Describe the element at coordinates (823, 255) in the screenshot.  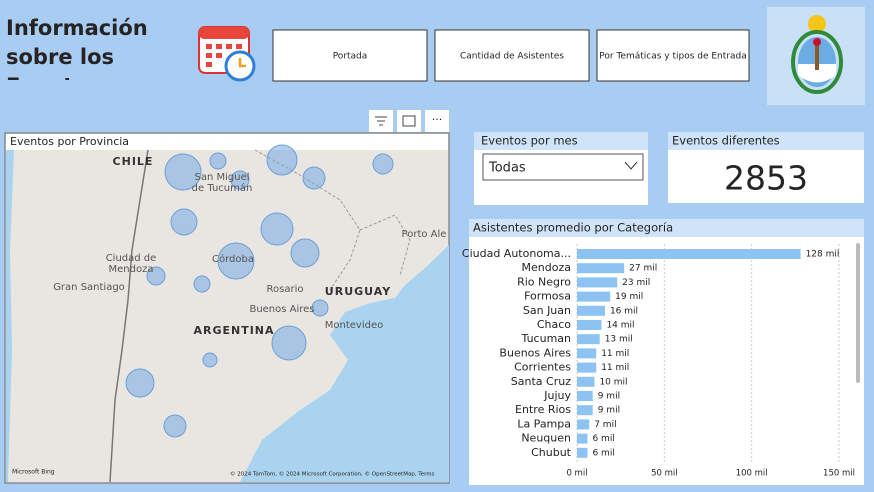
I see `data-label: 128 mil` at that location.